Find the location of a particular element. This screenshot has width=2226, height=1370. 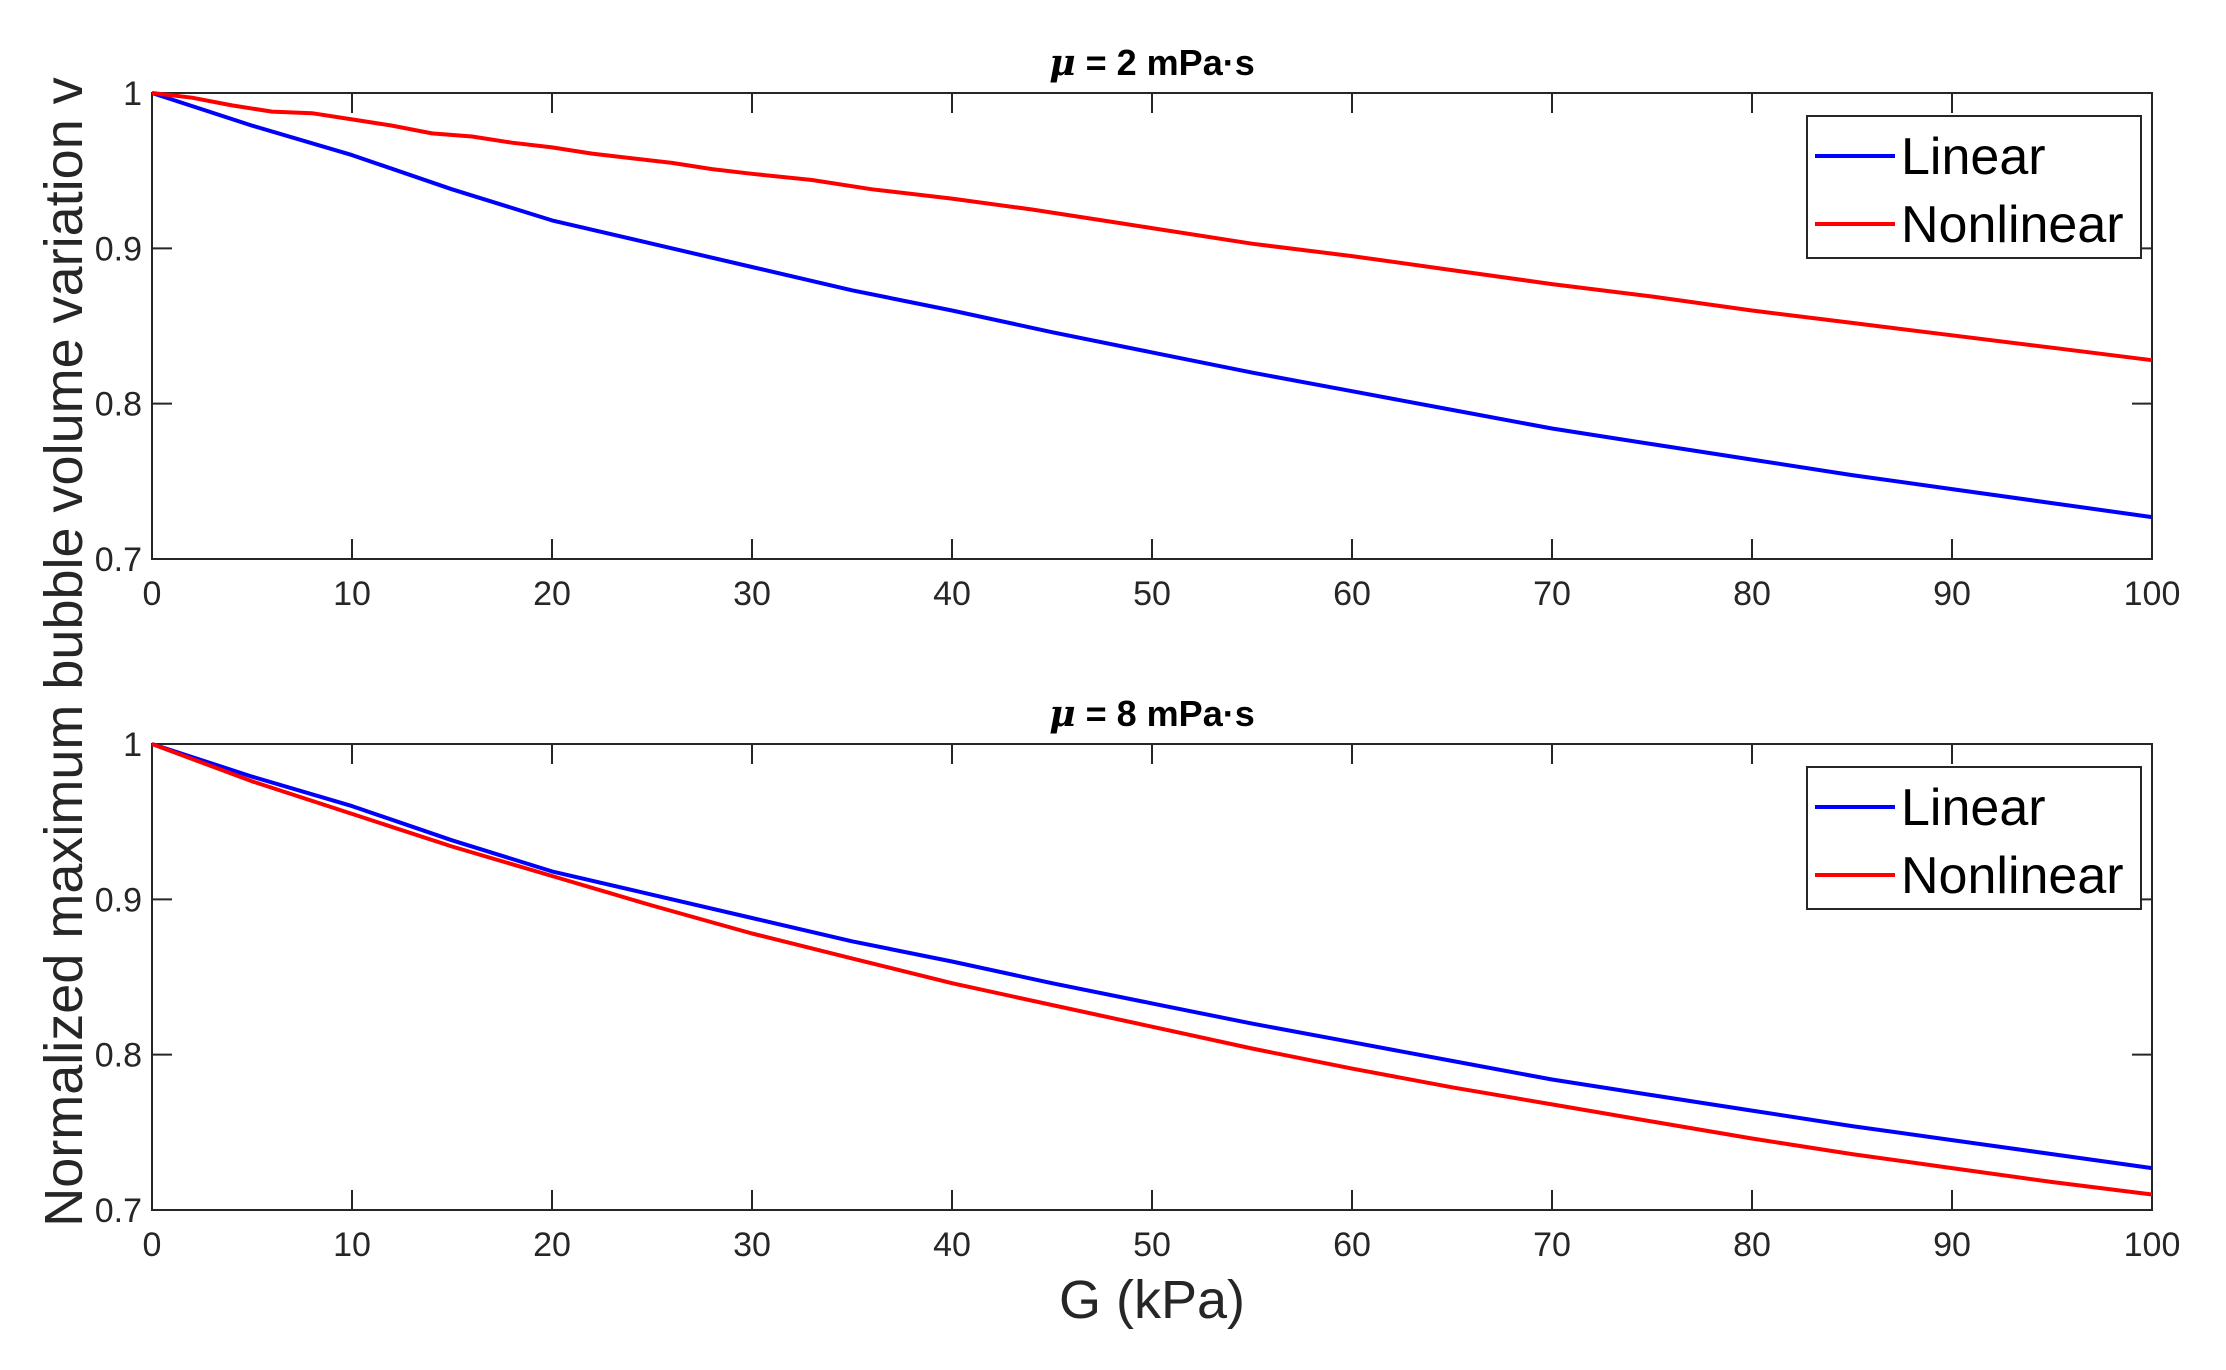

title-text: = 8 mPa·s is located at coordinates (1165, 713).